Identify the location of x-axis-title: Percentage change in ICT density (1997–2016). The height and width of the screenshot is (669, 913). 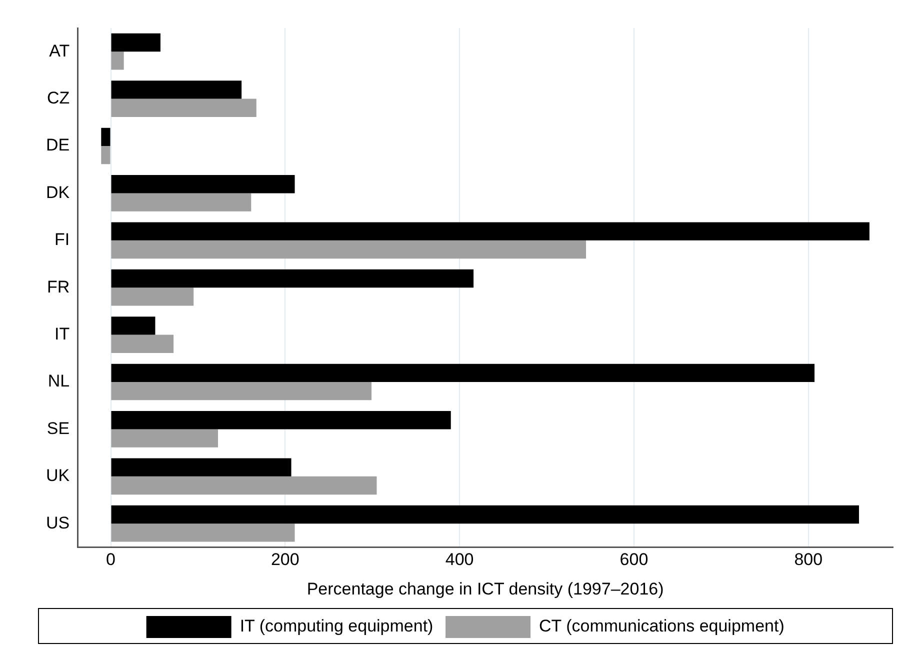
(485, 588).